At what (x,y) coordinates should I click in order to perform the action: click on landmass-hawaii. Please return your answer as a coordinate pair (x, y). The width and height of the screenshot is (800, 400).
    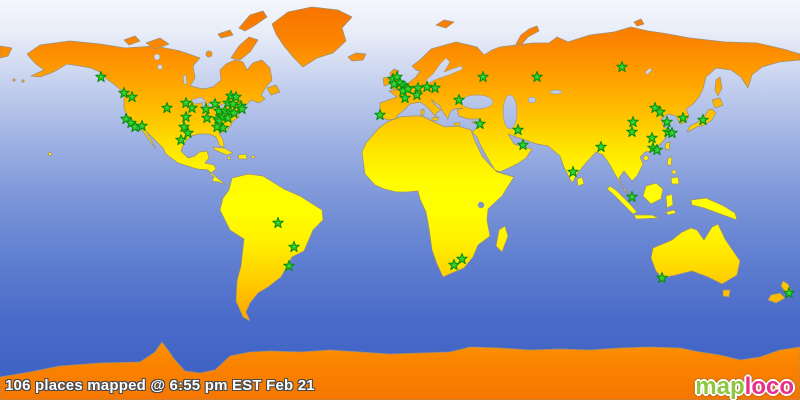
    Looking at the image, I should click on (50, 154).